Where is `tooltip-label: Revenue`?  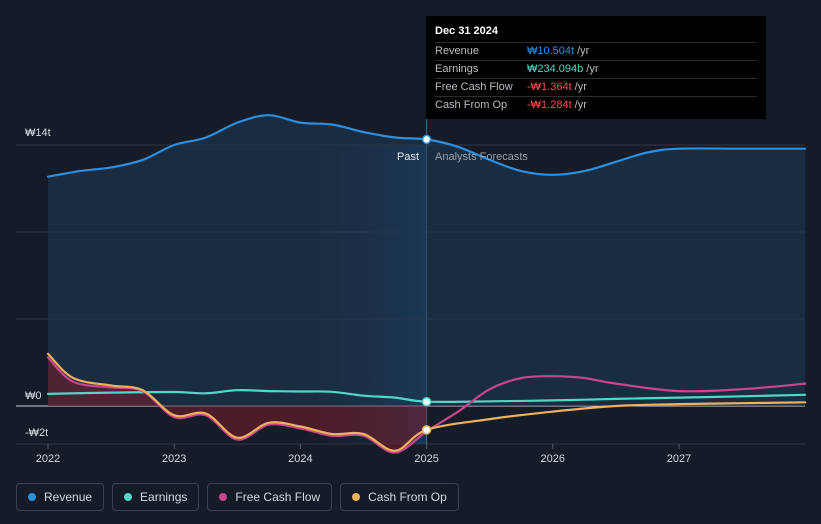 tooltip-label: Revenue is located at coordinates (457, 51).